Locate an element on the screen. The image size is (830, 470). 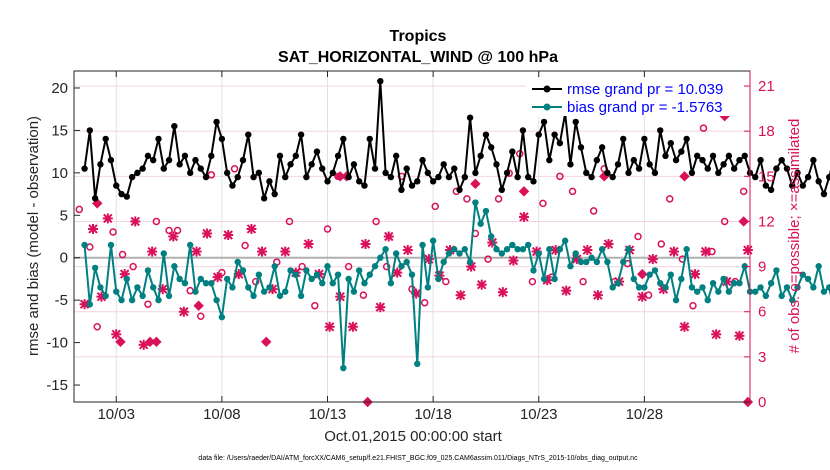
y-axis-right-label: # of obs: o=possible; ×=assimilated is located at coordinates (794, 236).